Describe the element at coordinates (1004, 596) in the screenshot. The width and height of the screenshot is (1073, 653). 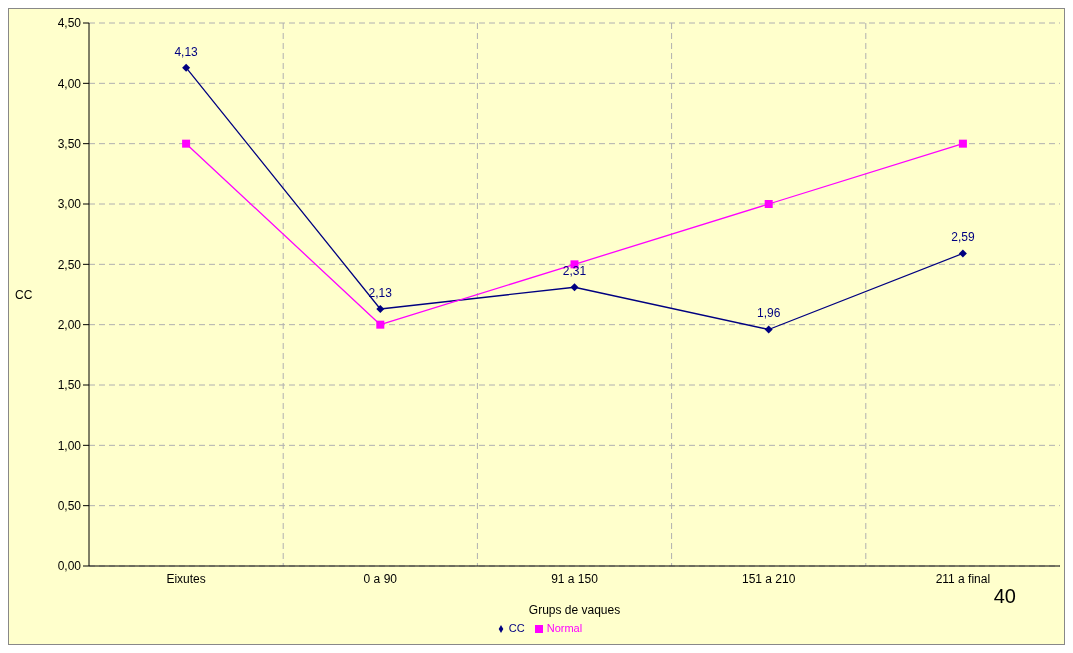
I see `text: 40` at that location.